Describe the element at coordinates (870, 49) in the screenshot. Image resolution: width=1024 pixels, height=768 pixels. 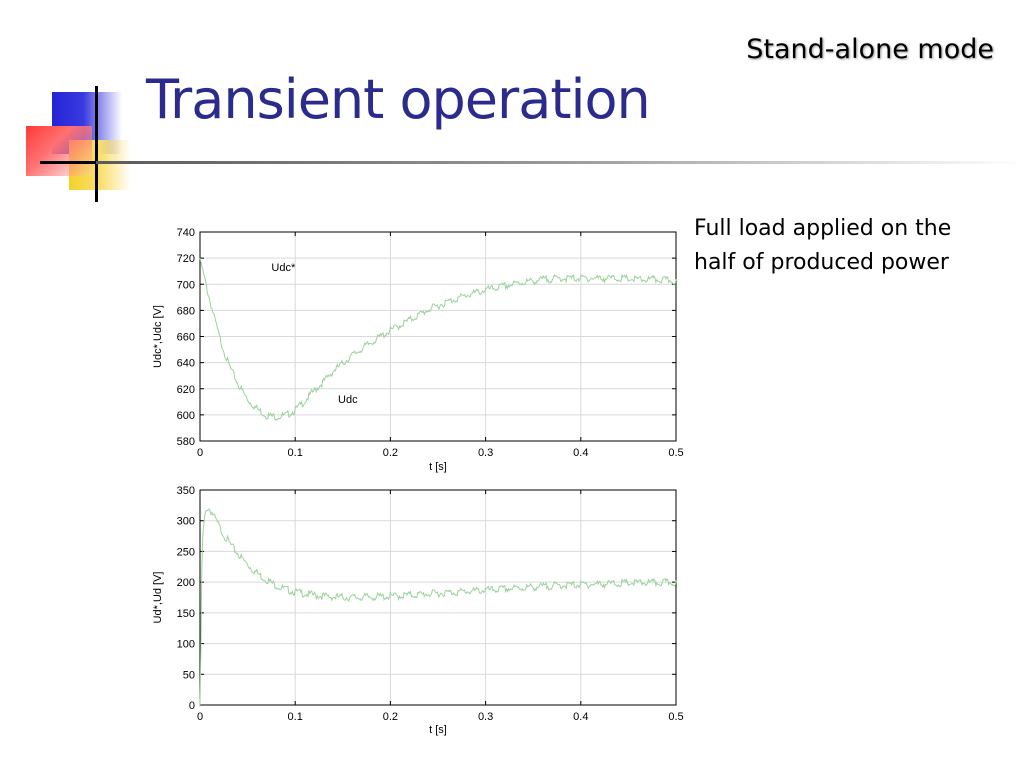
I see `slide-subtitle: Stand-alone mode` at that location.